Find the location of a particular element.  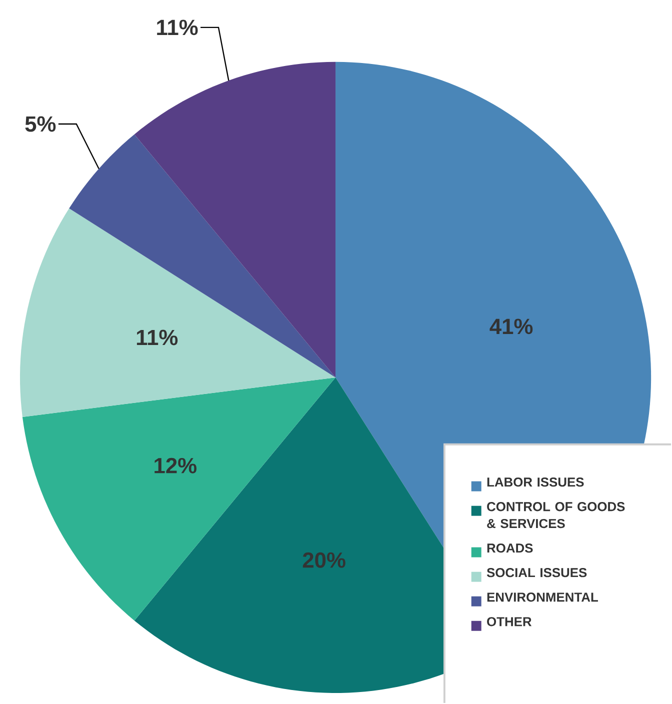

legend-label: CONTROL OF GOODS & SERVICES is located at coordinates (556, 515).